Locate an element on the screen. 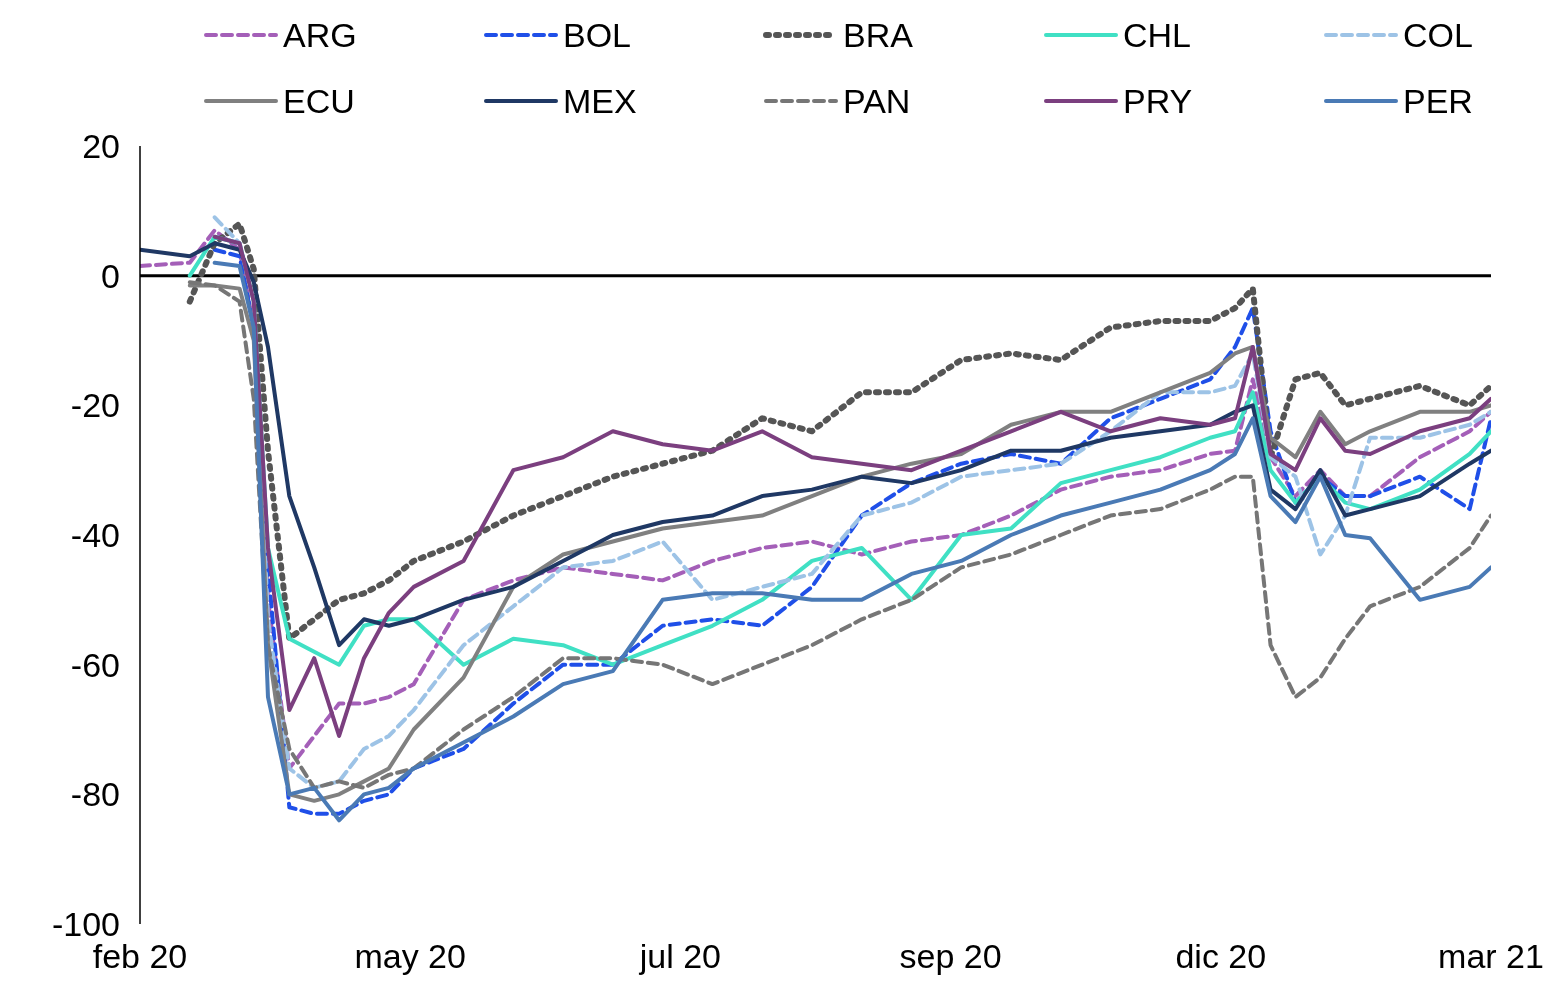 The height and width of the screenshot is (1007, 1563). legend-label: PER is located at coordinates (1438, 101).